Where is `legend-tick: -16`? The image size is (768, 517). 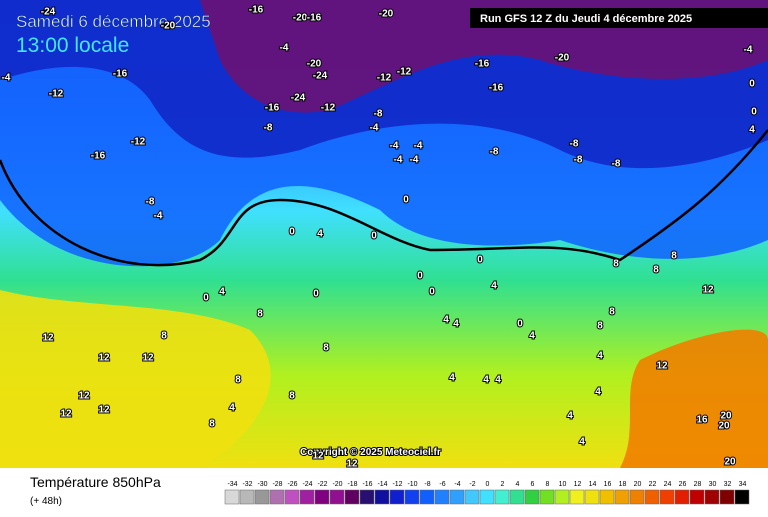 legend-tick: -16 is located at coordinates (367, 484).